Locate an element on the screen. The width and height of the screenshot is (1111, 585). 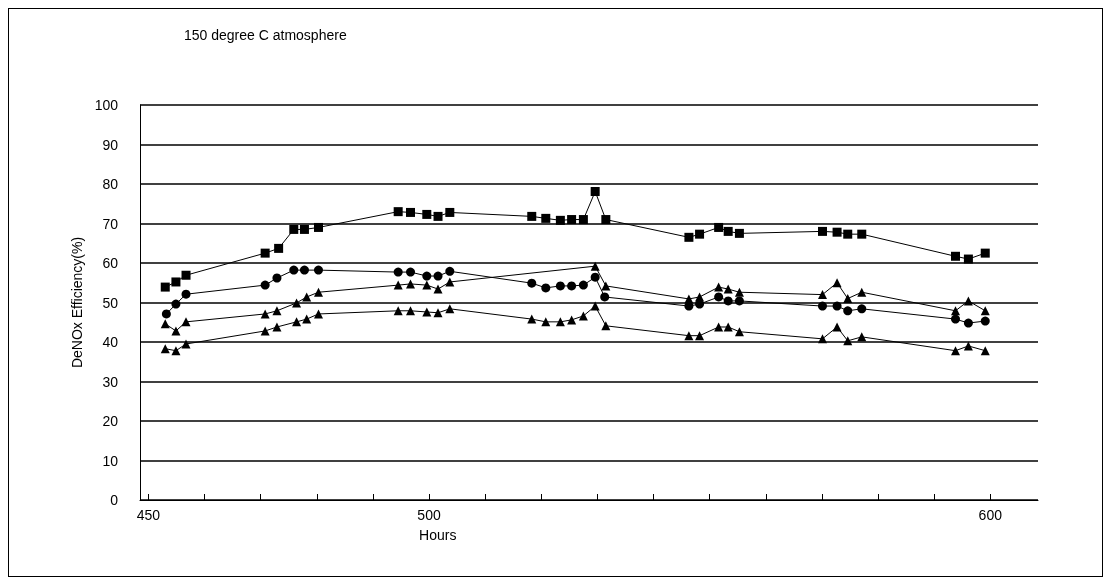
x-axis-title: Hours is located at coordinates (438, 535).